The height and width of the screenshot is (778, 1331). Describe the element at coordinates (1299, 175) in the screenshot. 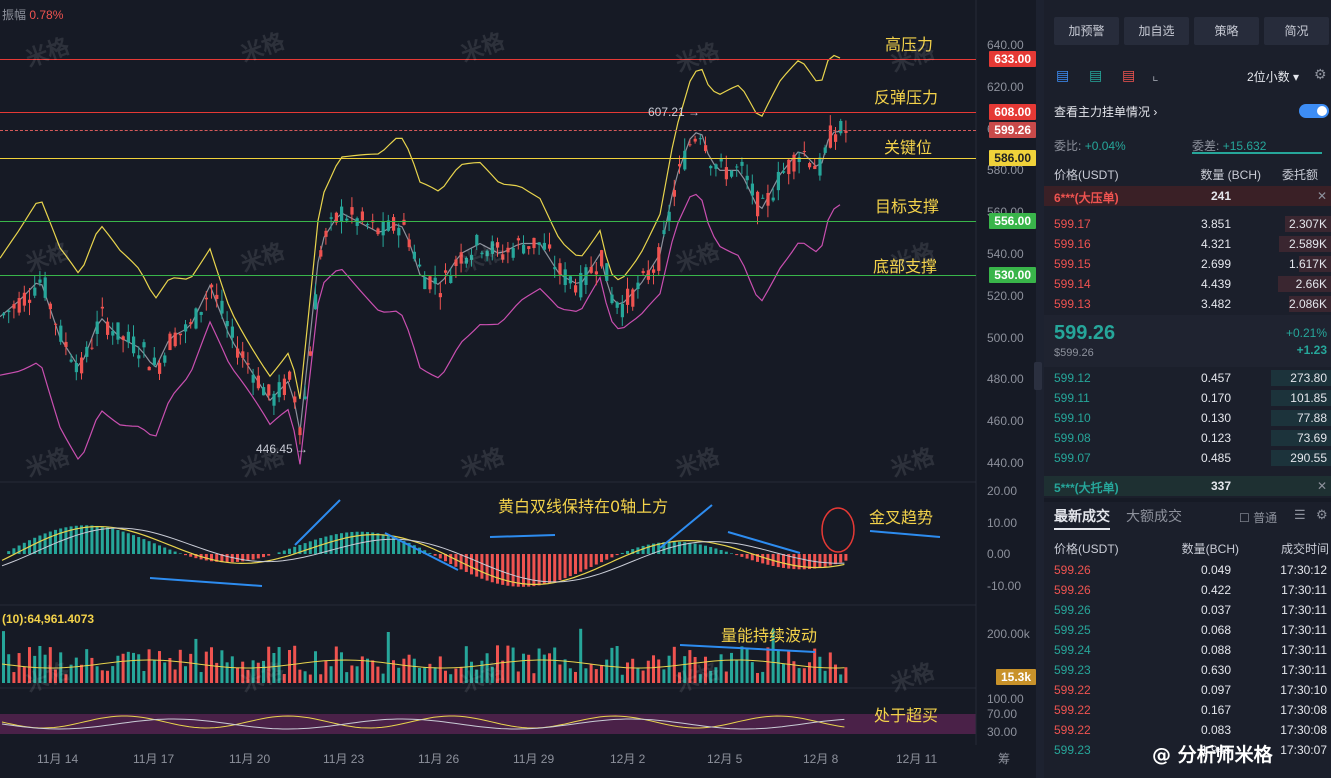

I see `col-amount: 委托额` at that location.